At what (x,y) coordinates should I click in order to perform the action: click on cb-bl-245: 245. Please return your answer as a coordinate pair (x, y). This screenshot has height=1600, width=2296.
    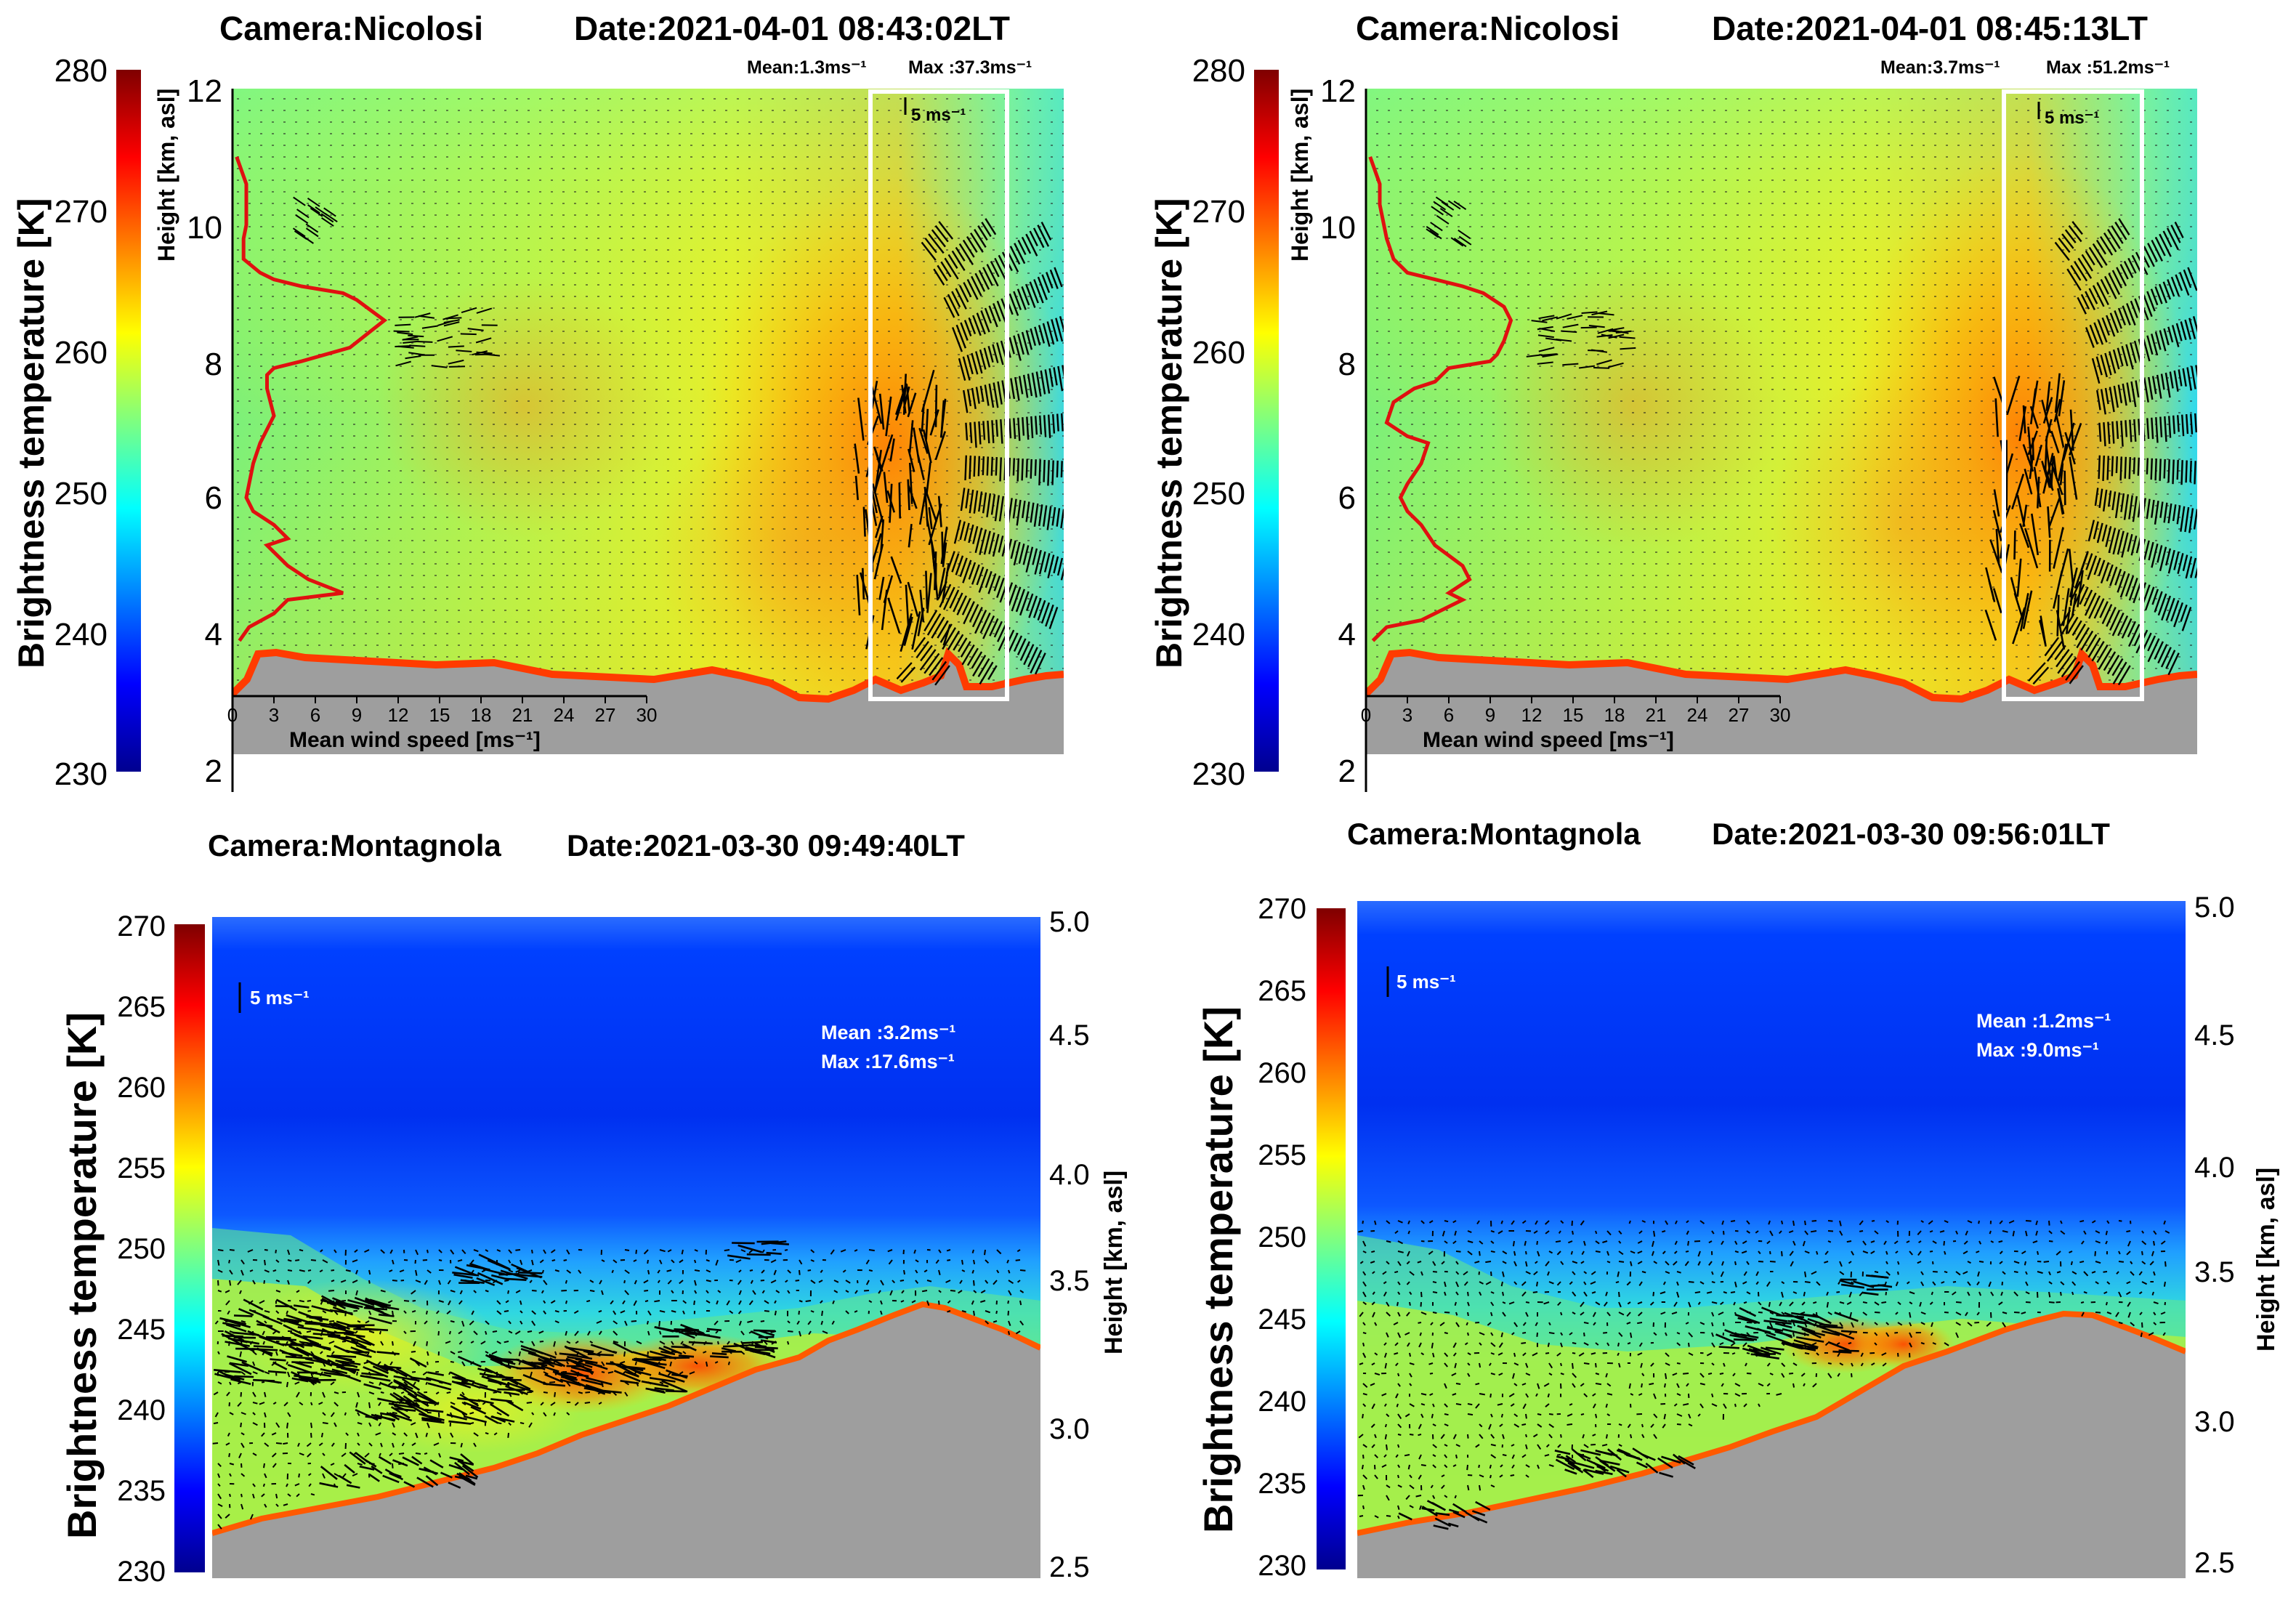
    Looking at the image, I should click on (141, 1330).